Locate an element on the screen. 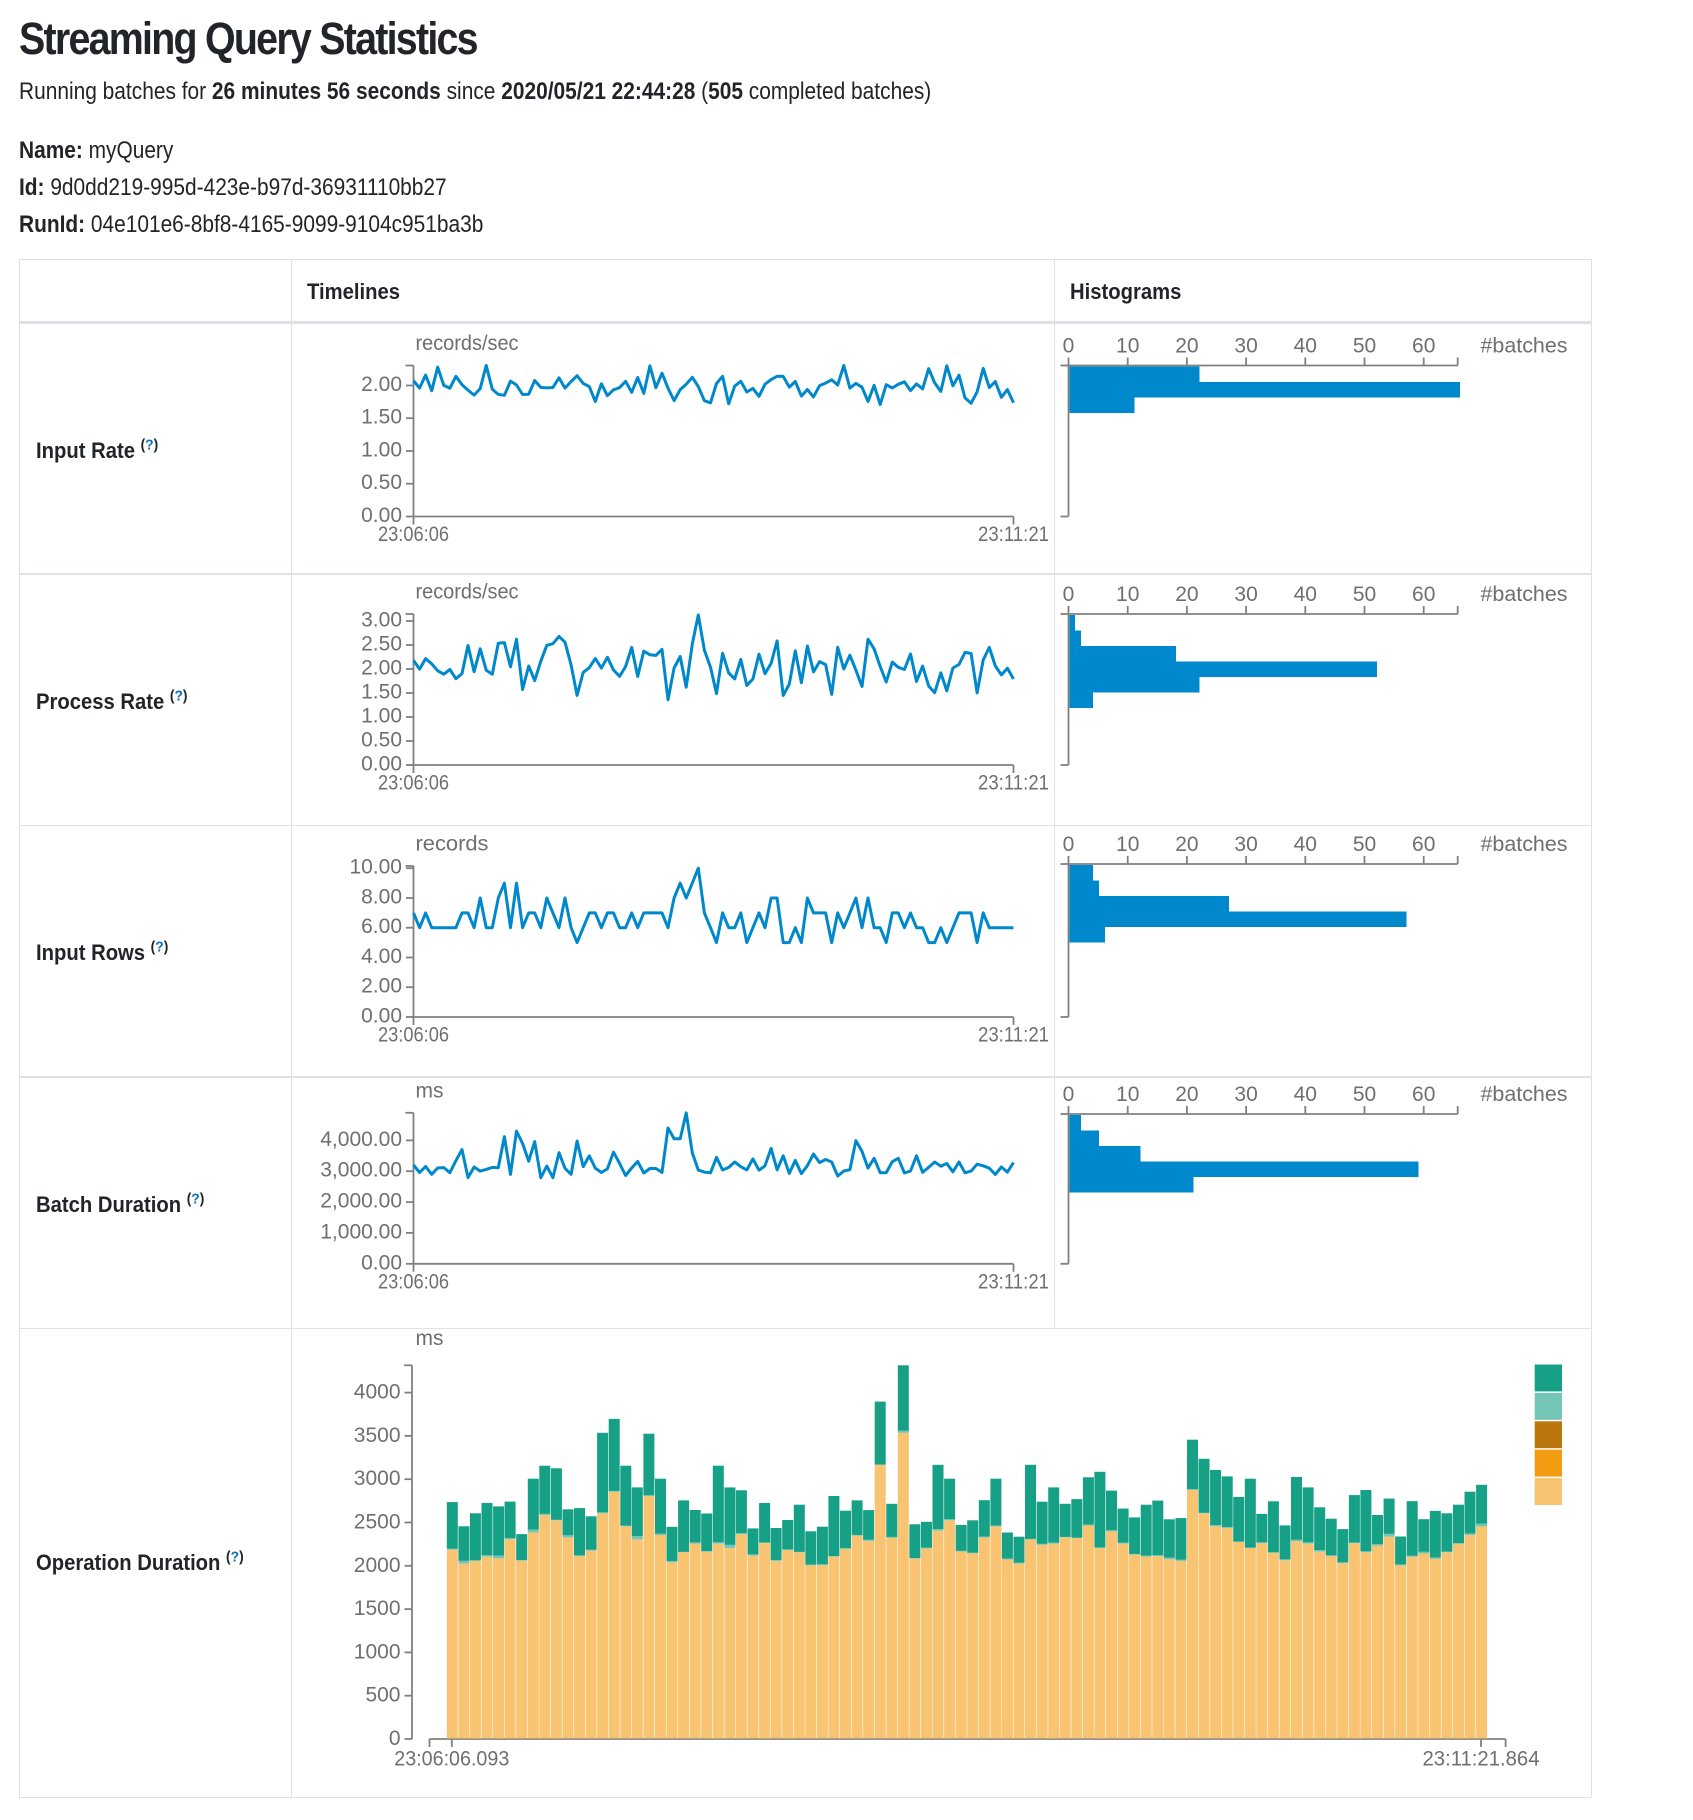 This screenshot has width=1693, height=1820. svg-text: 500 is located at coordinates (382, 1695).